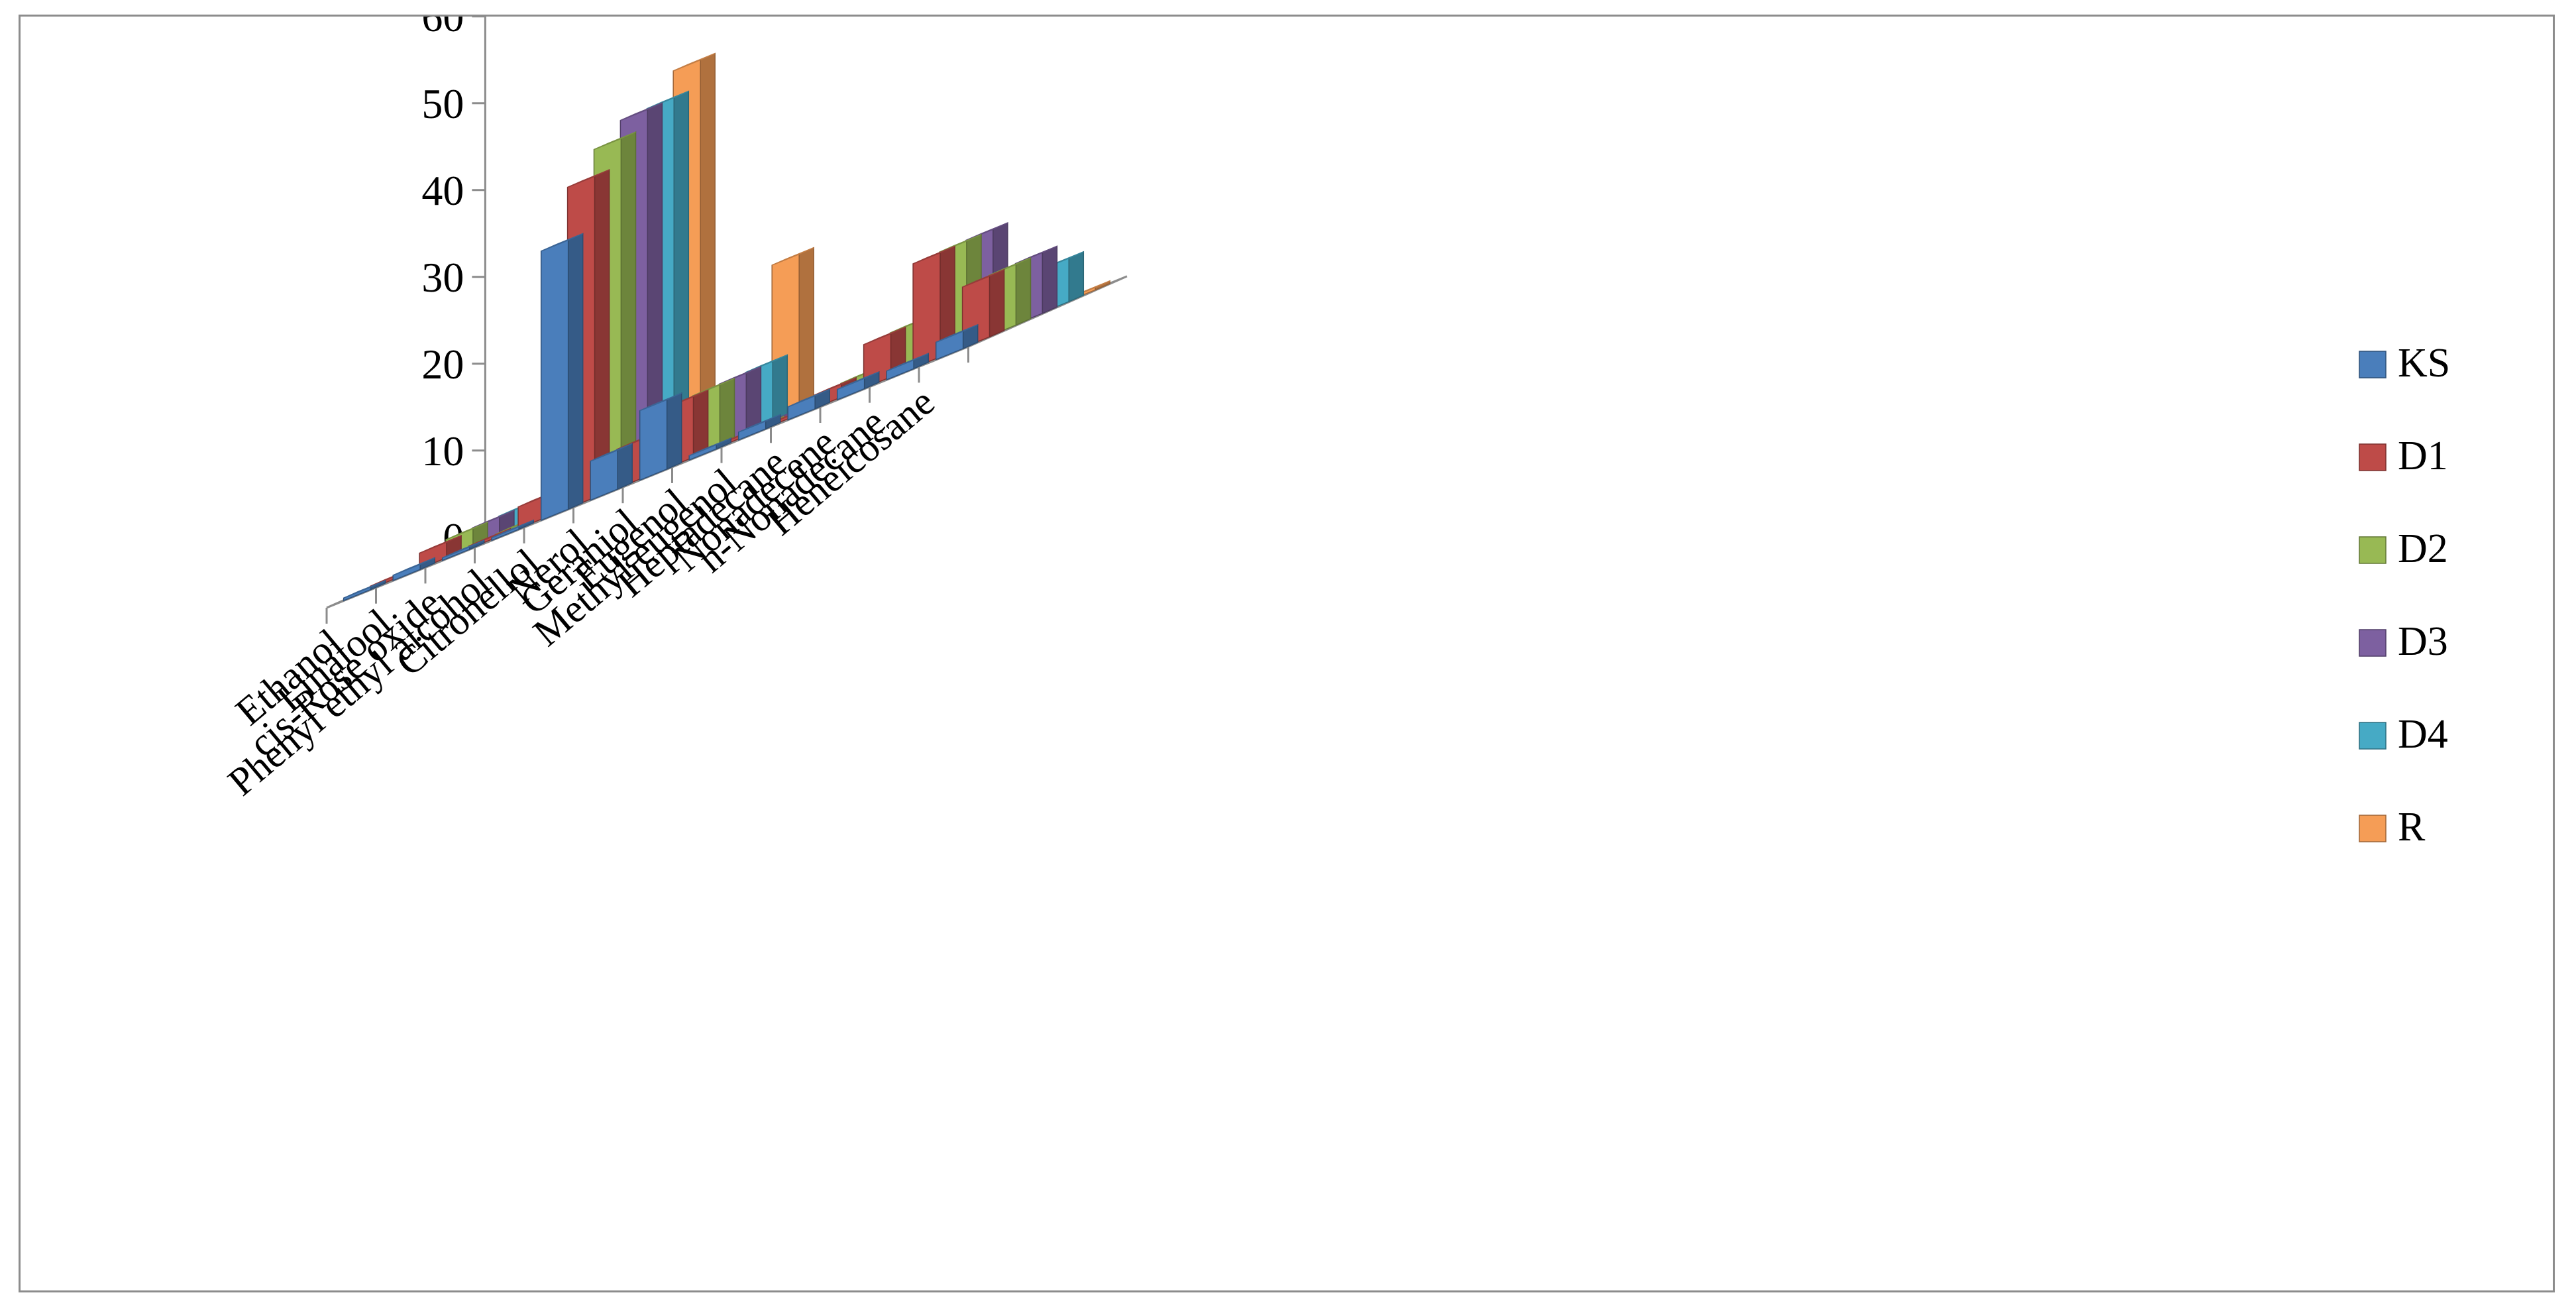  I want to click on y-tick-label: 10, so click(442, 451).